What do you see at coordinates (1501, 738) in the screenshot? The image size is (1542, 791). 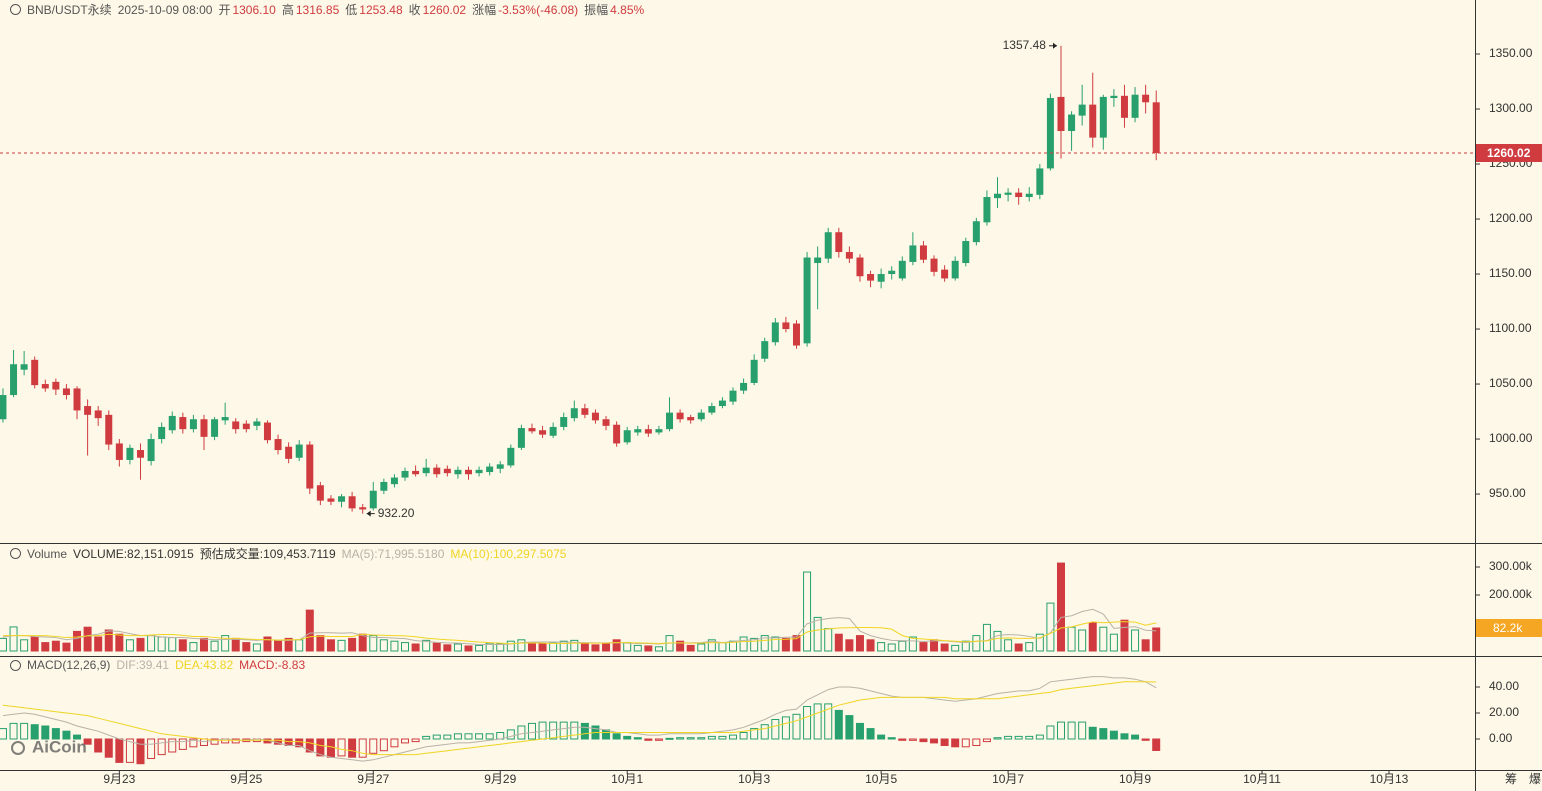 I see `y-tick-label: 0.00` at bounding box center [1501, 738].